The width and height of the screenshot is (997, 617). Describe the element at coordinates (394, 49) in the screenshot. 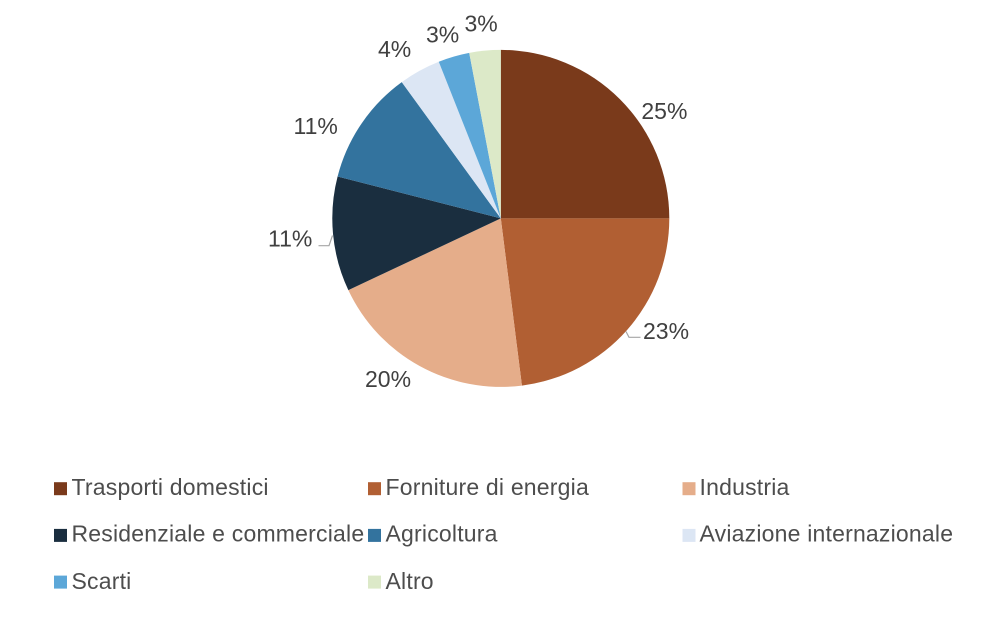

I see `svg-text: 4%` at that location.